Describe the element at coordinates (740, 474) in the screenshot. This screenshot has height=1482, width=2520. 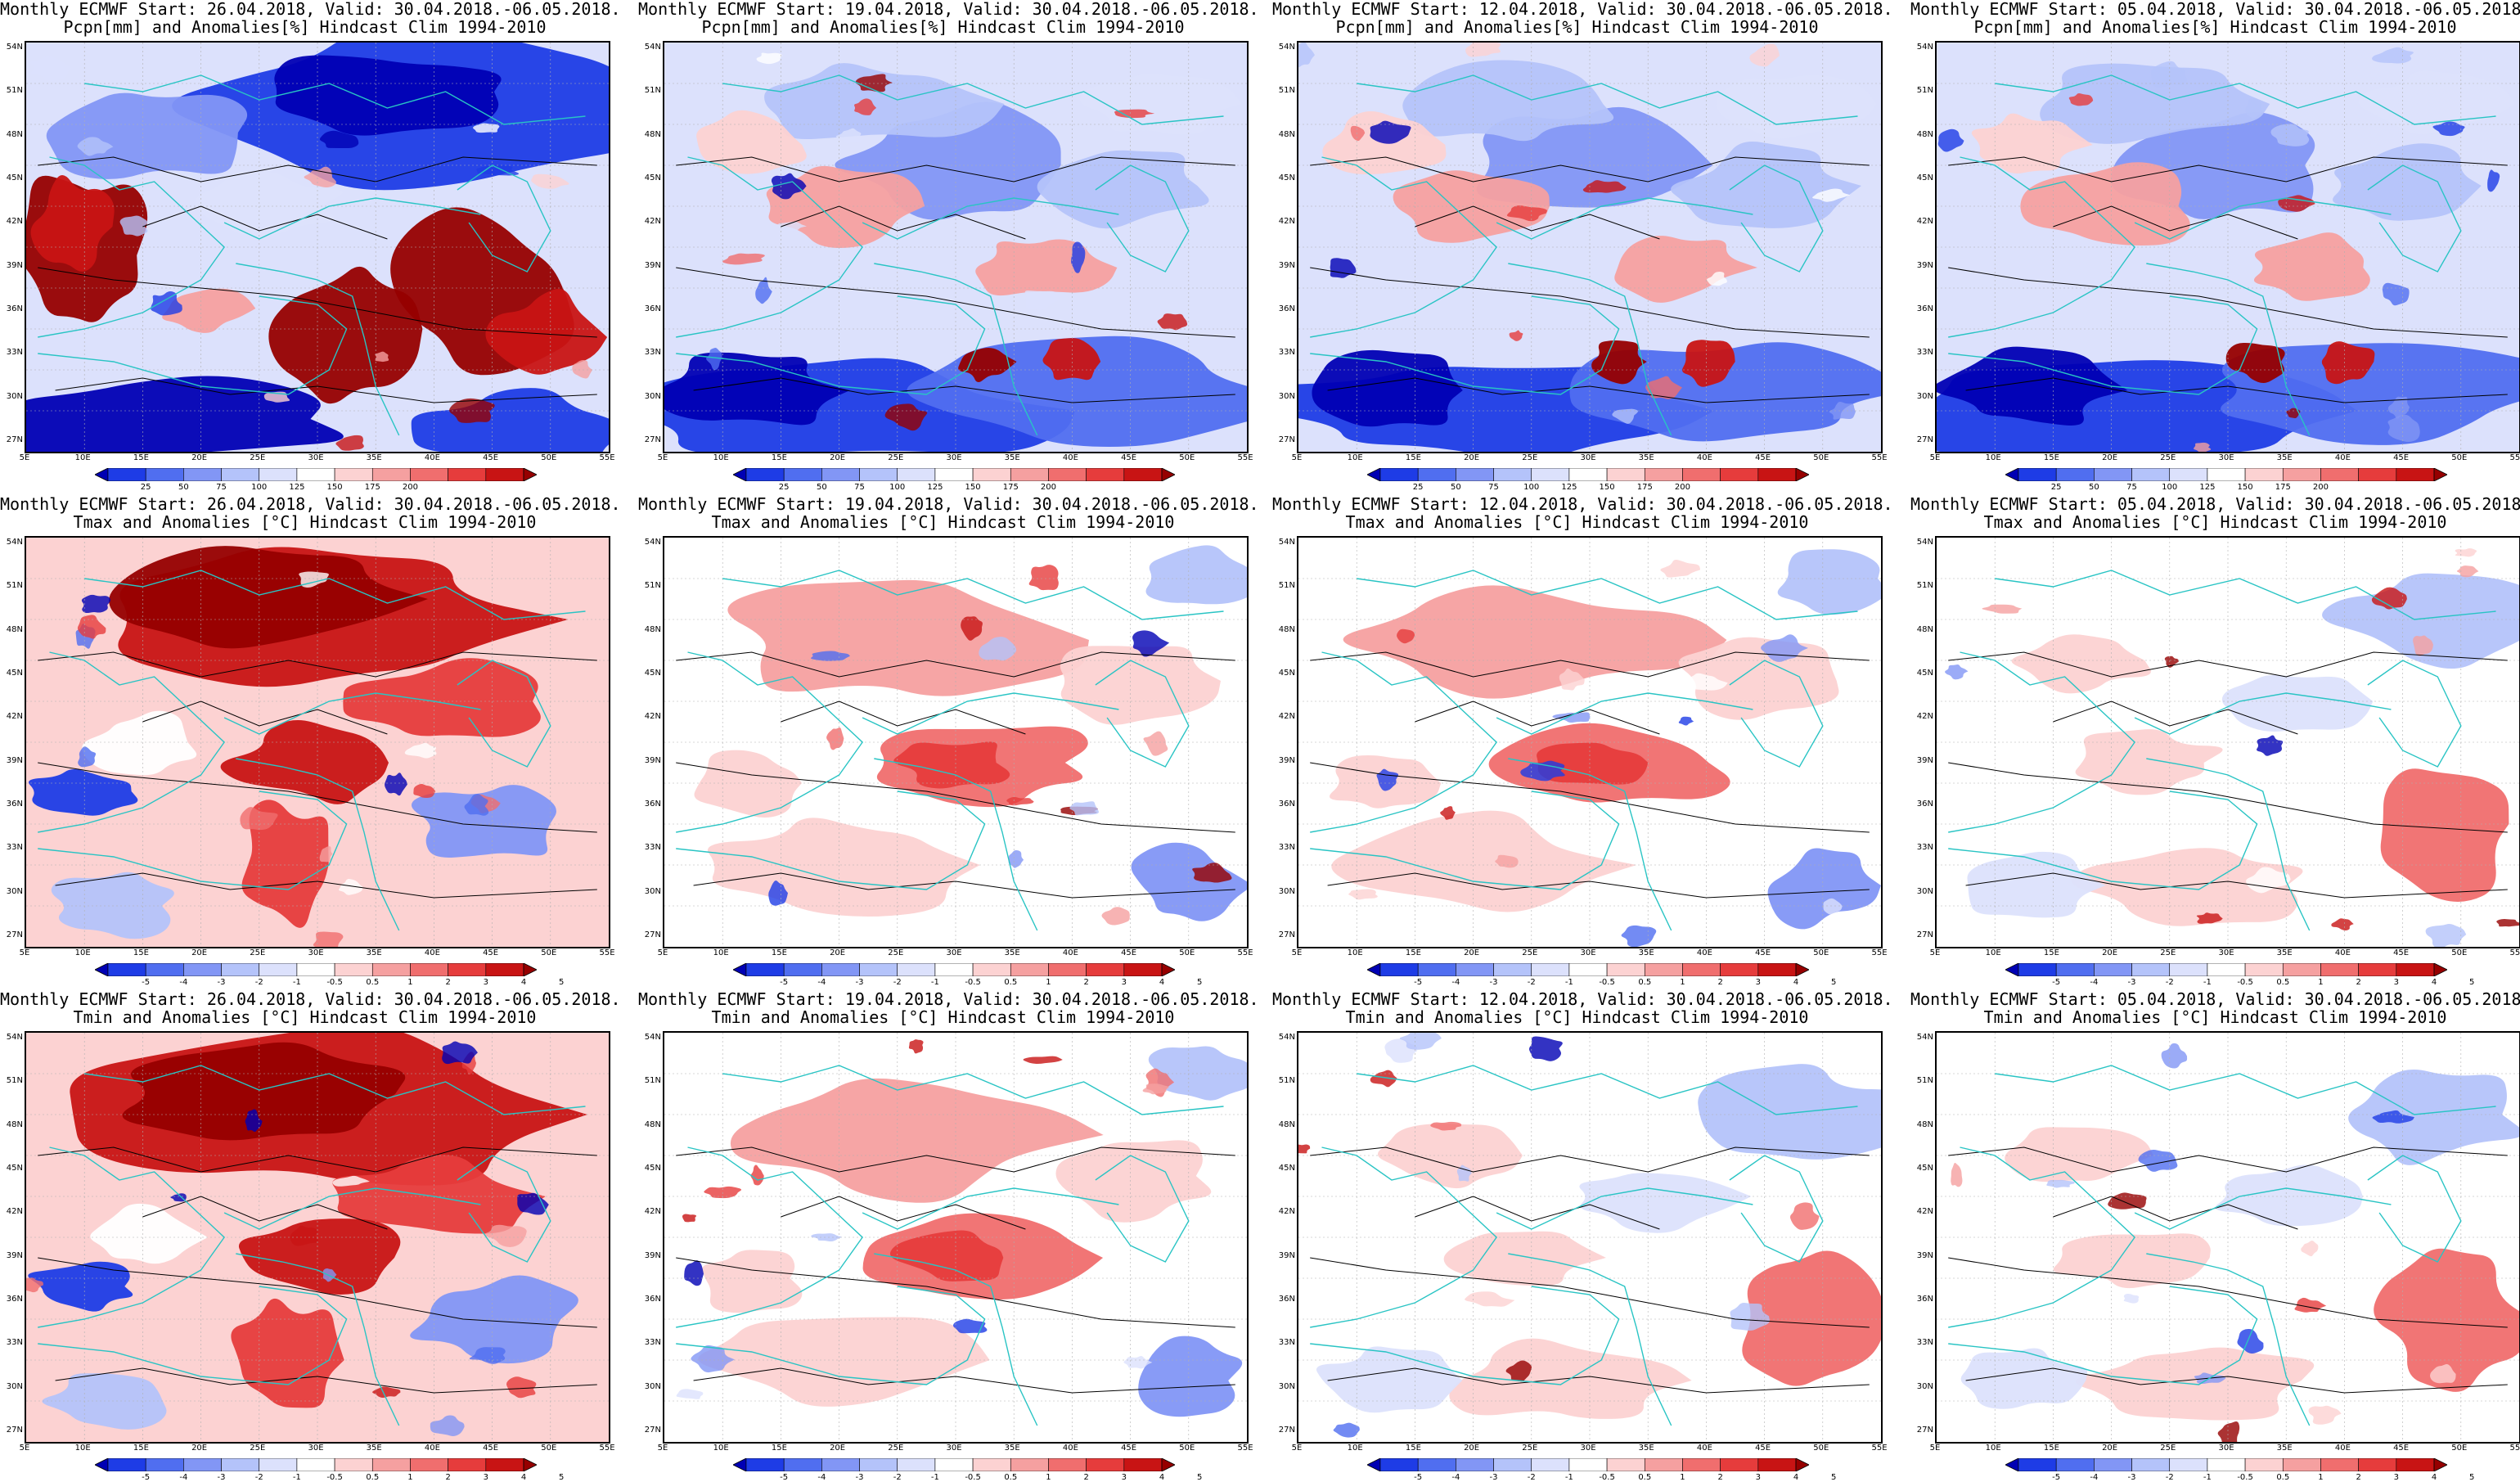
I see `colorbar-low-arrow` at that location.